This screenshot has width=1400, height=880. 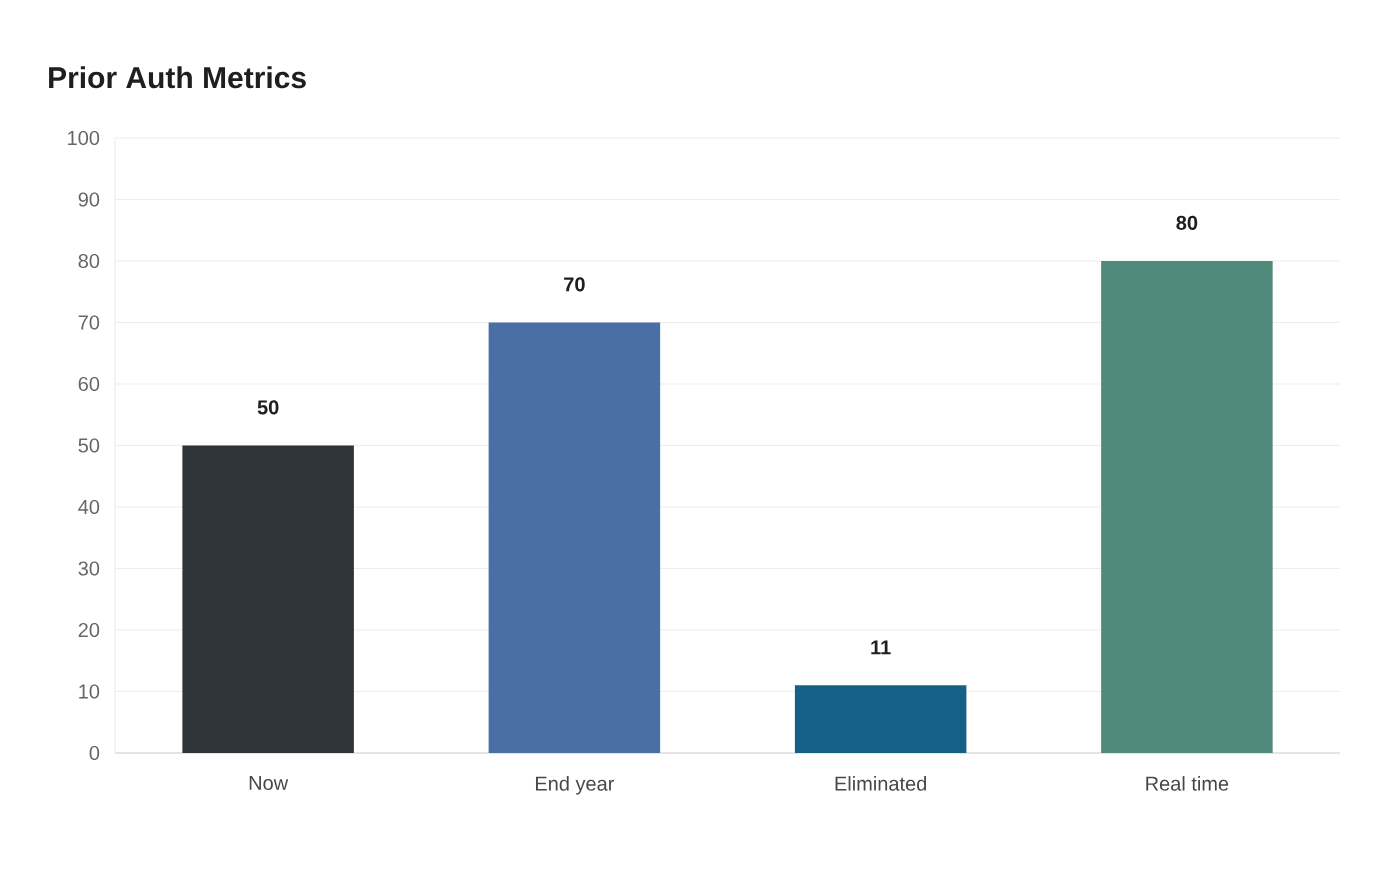 I want to click on y-tick-label: 100, so click(x=84, y=138).